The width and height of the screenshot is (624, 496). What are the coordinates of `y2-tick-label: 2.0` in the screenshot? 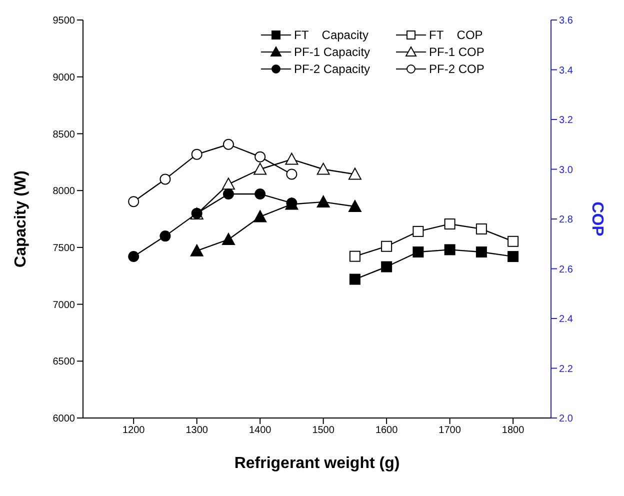 It's located at (566, 419).